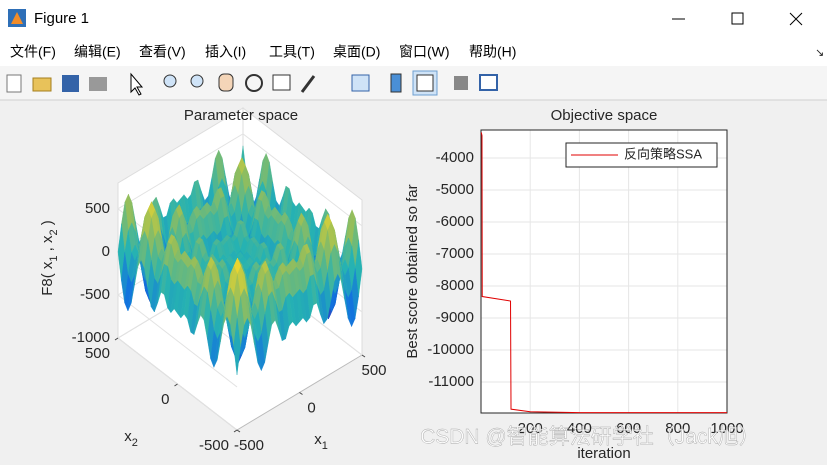 The height and width of the screenshot is (470, 827). What do you see at coordinates (412, 271) in the screenshot?
I see `y-axis-label: Best score obtained so far` at bounding box center [412, 271].